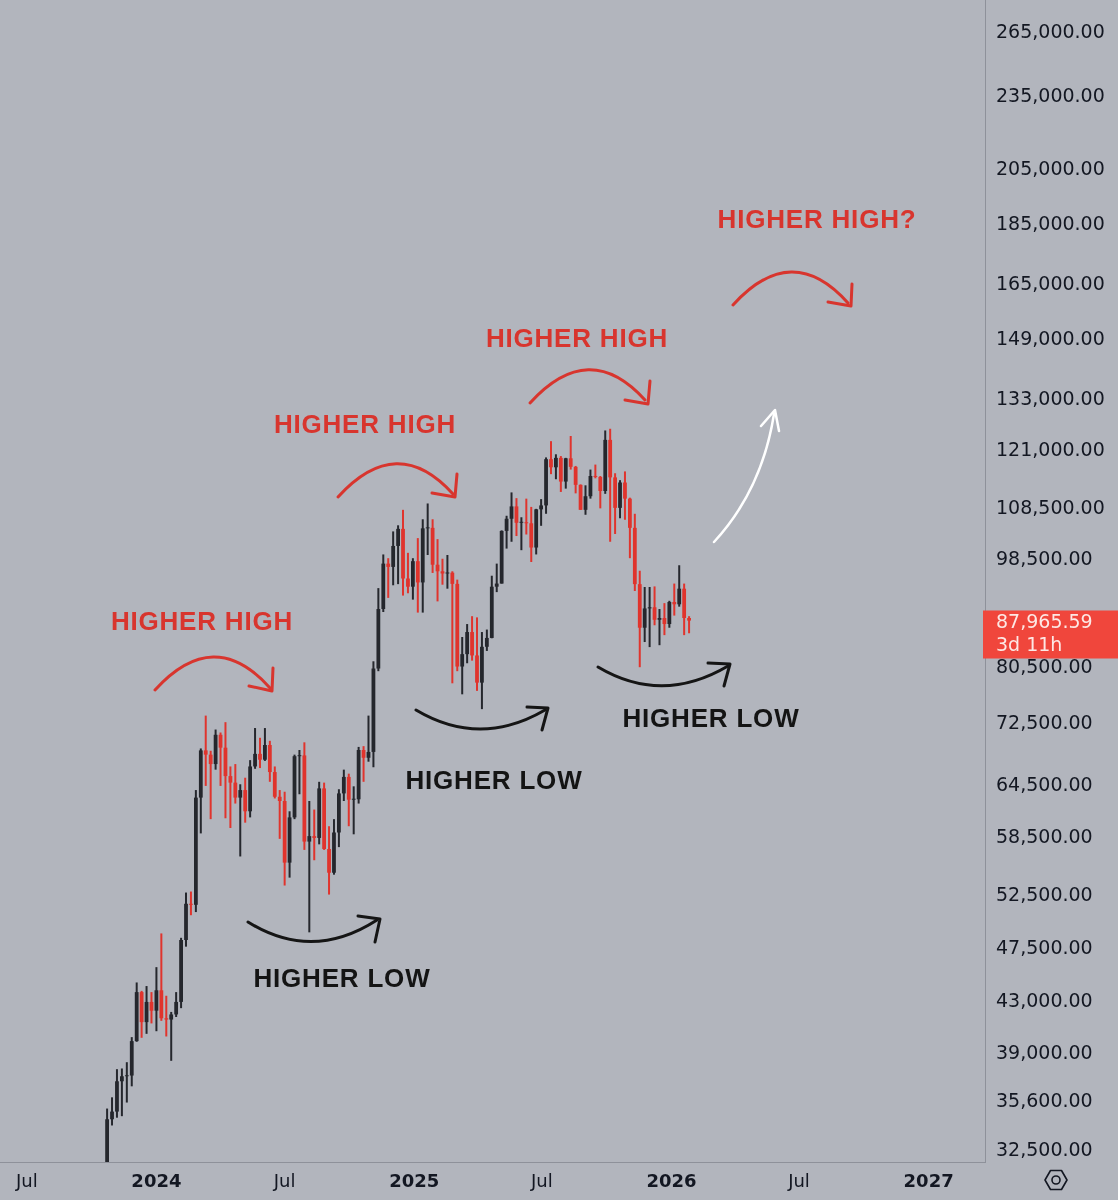 The image size is (1118, 1200). I want to click on text: 87,965.59, so click(1044, 620).